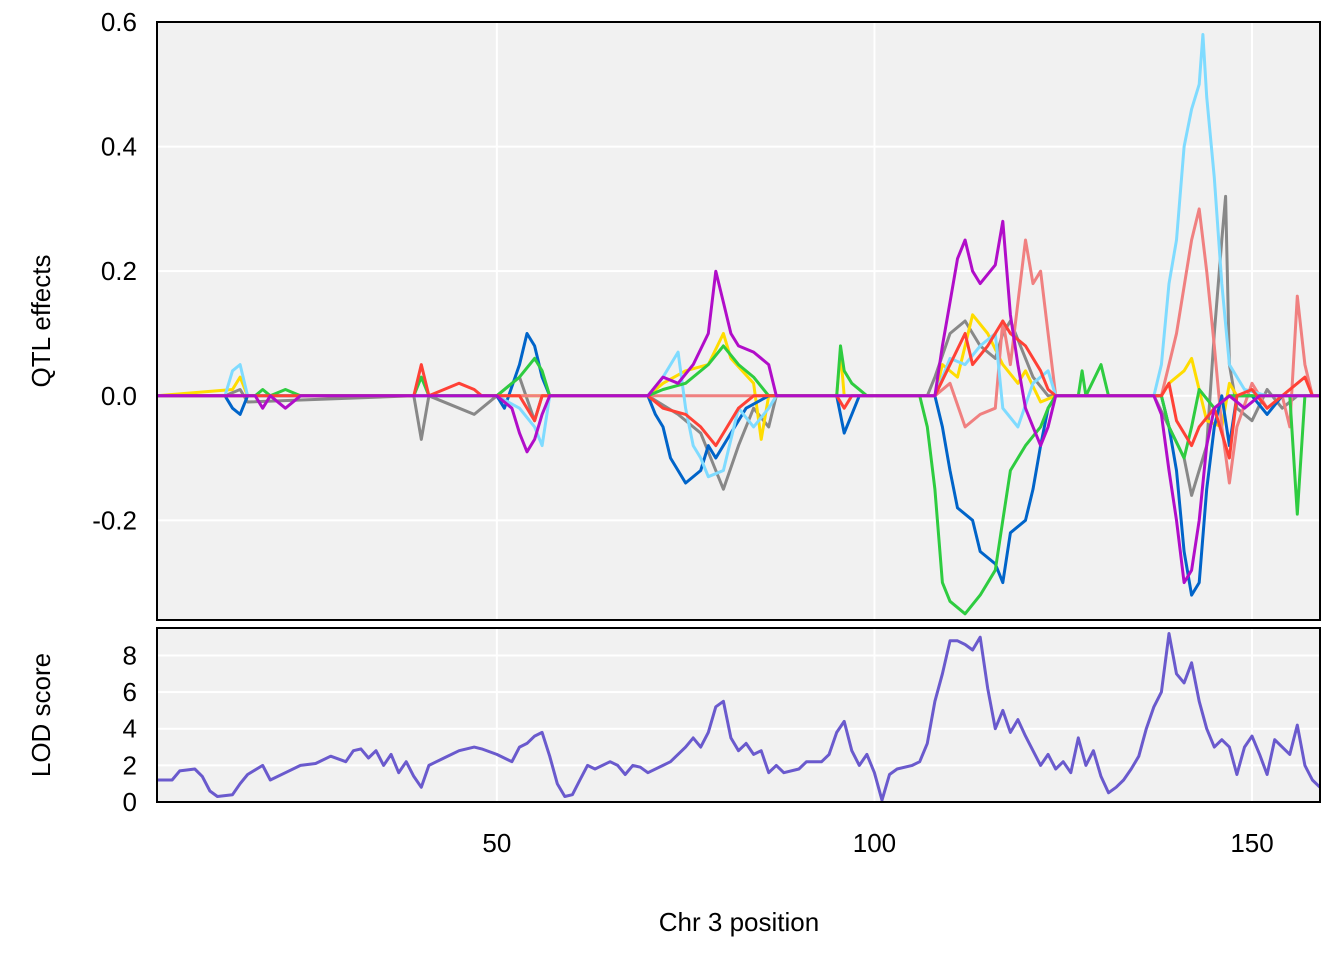 Image resolution: width=1344 pixels, height=960 pixels. I want to click on lod-y-axis-label: LOD score, so click(41, 715).